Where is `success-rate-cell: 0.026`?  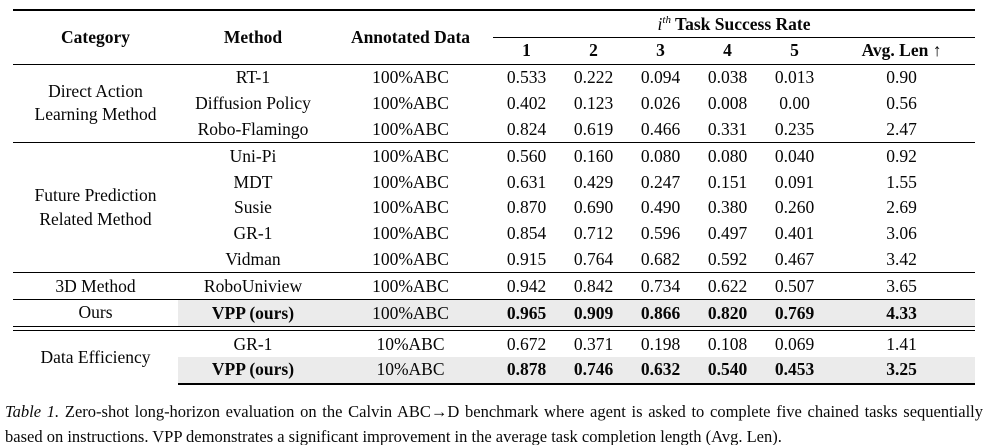 success-rate-cell: 0.026 is located at coordinates (660, 103).